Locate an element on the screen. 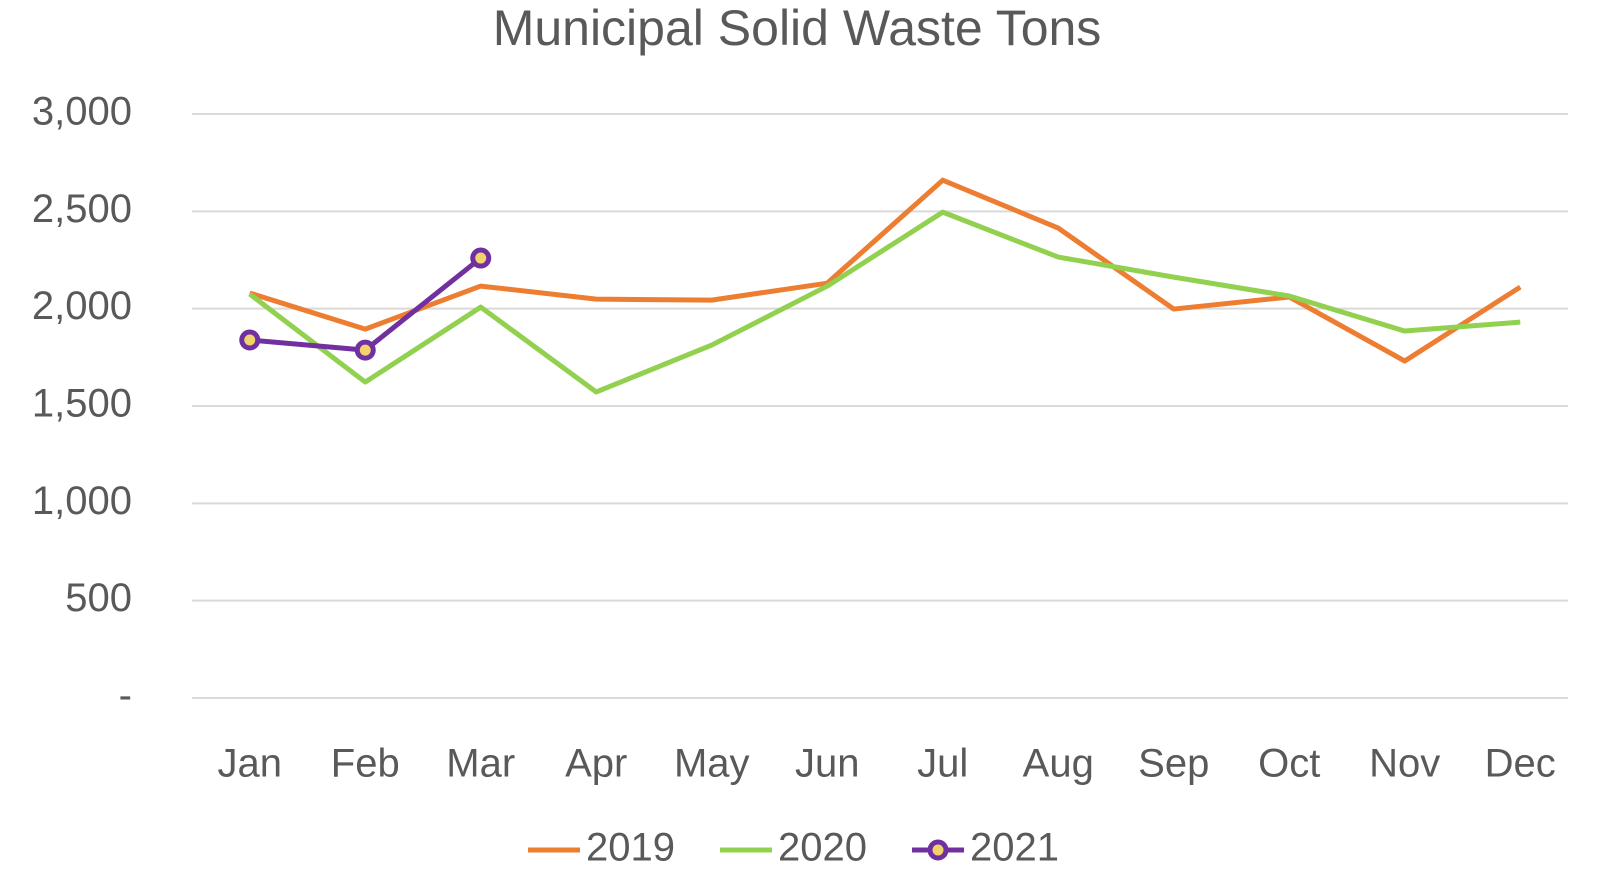 The height and width of the screenshot is (895, 1613). y-tick-label: - is located at coordinates (125, 696).